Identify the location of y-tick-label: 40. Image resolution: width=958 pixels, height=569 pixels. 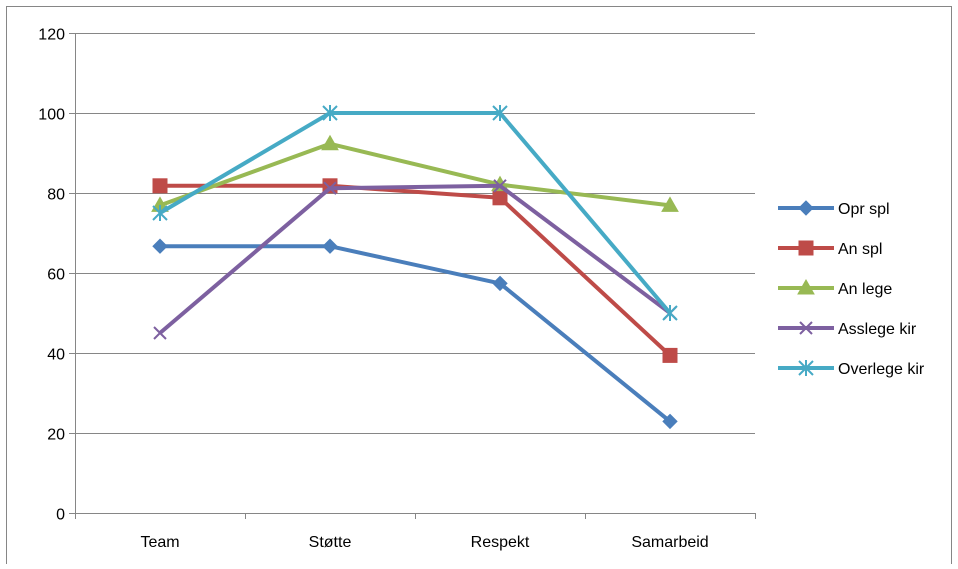
(56, 355).